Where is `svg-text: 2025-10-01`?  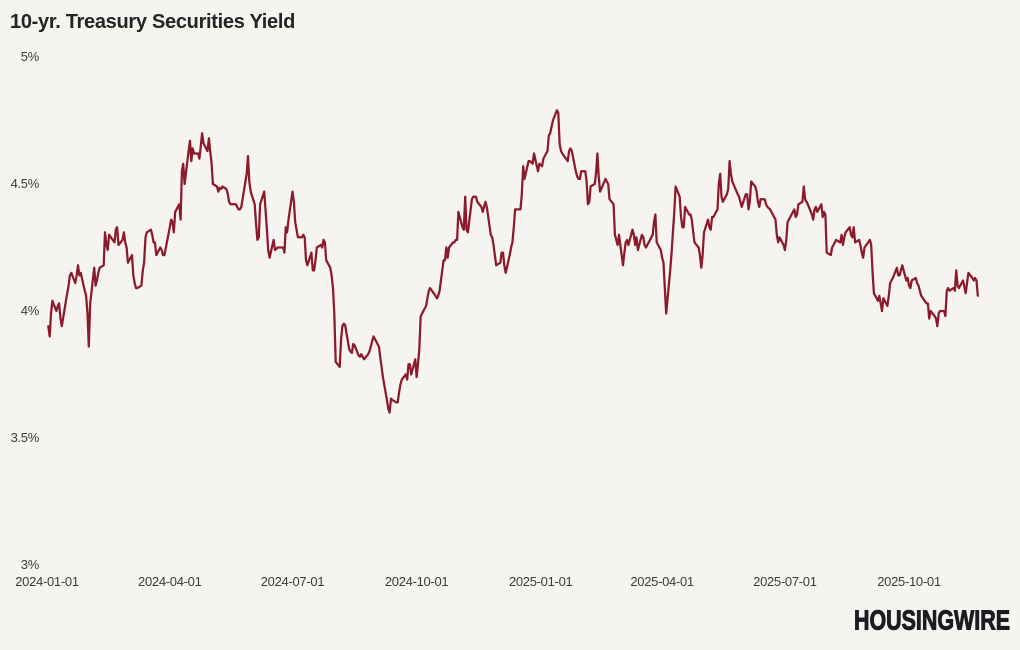
svg-text: 2025-10-01 is located at coordinates (909, 581).